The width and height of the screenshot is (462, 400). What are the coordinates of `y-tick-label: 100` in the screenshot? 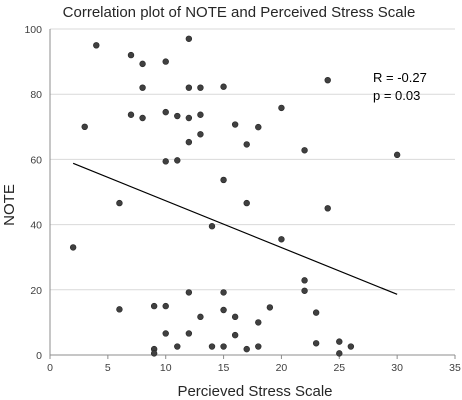 It's located at (33, 30).